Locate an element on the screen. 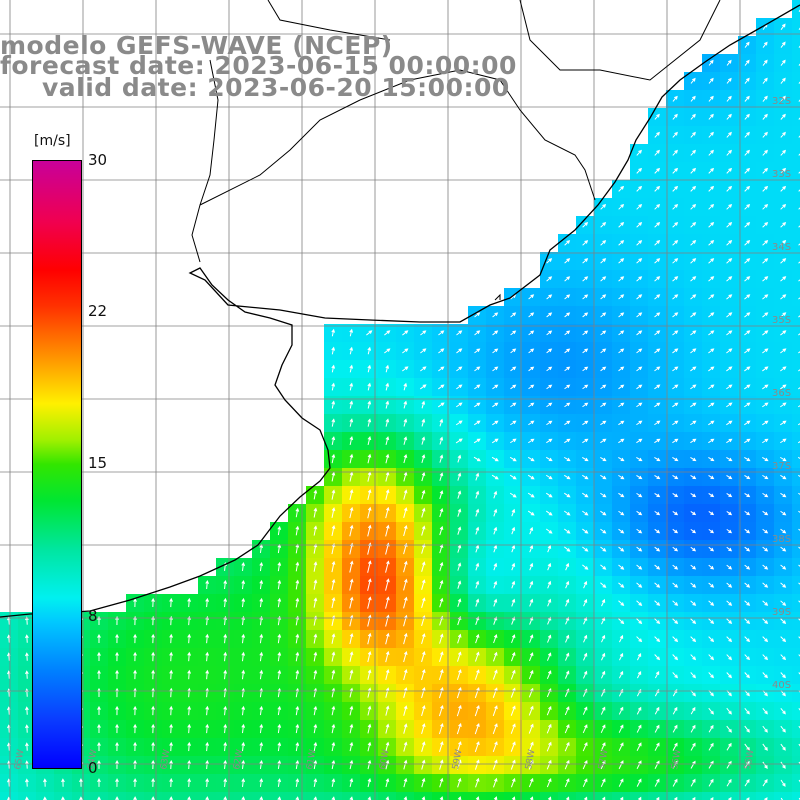 This screenshot has height=800, width=800. colorbar-tick: 15 is located at coordinates (98, 463).